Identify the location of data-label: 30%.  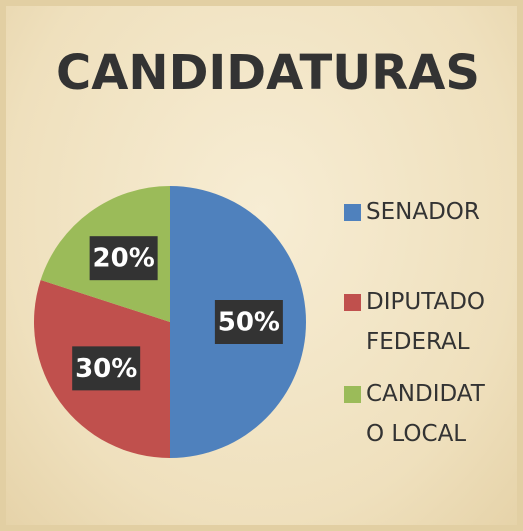
(106, 369).